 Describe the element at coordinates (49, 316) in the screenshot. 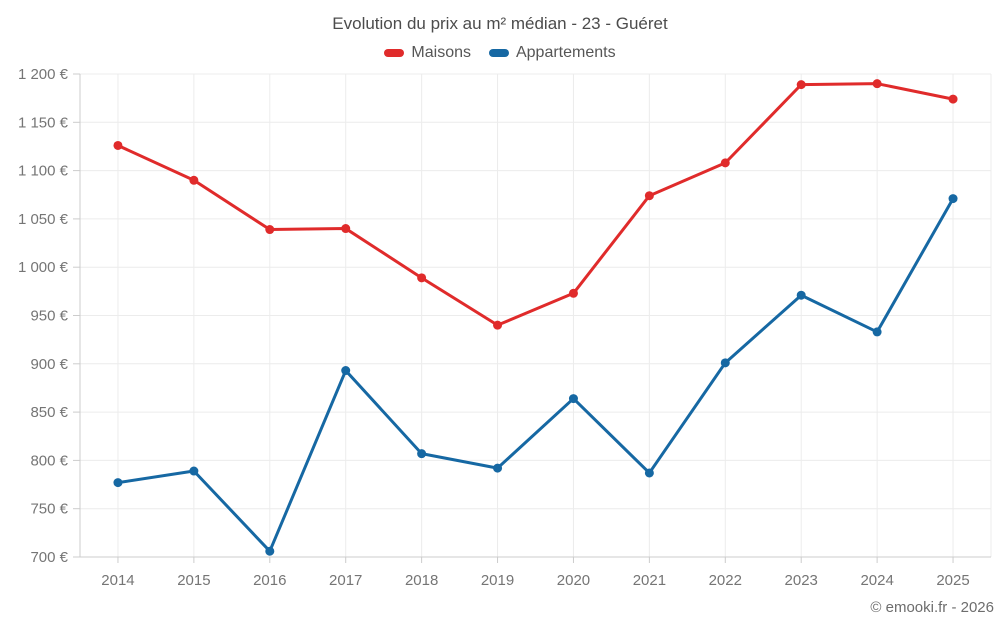

I see `y-tick-label: 950 €` at that location.